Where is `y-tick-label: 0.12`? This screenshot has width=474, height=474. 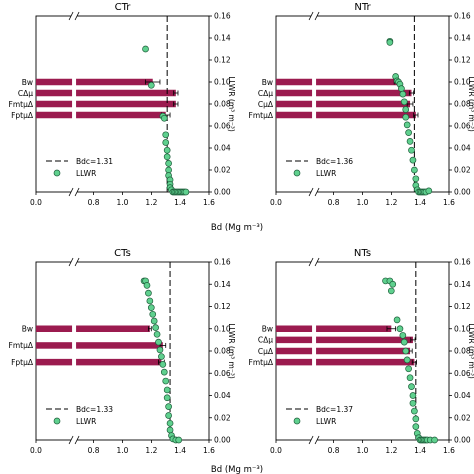
y-tick-label: 0.12 is located at coordinates (222, 60).